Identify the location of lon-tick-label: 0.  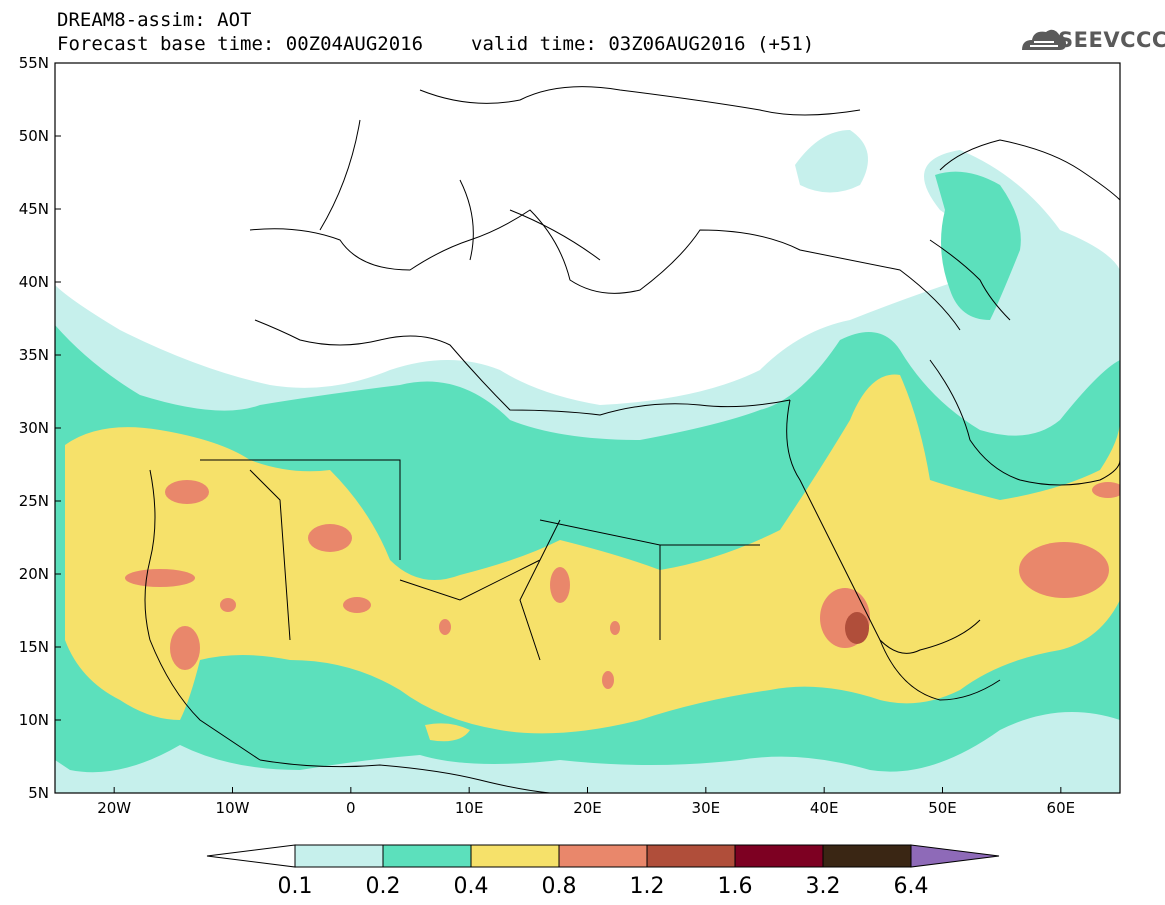
(351, 808).